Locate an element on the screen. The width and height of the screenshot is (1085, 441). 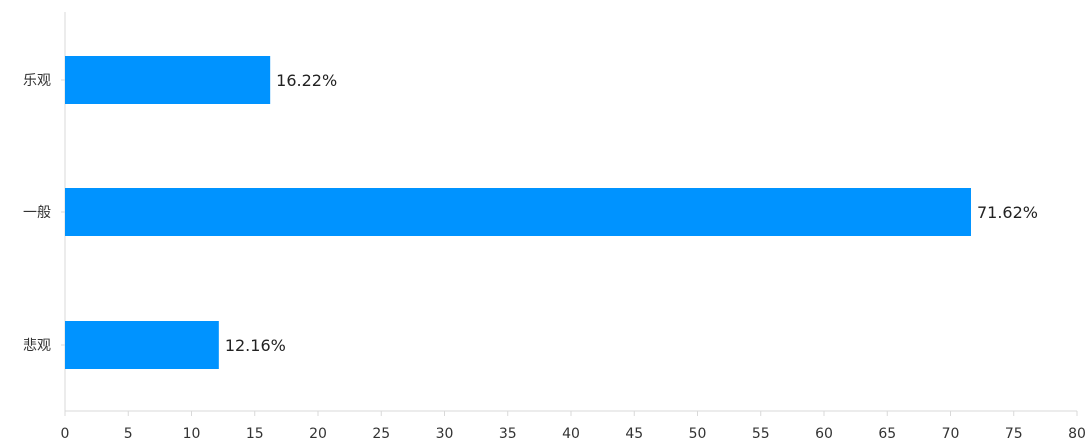
category-label: 一般 is located at coordinates (37, 213).